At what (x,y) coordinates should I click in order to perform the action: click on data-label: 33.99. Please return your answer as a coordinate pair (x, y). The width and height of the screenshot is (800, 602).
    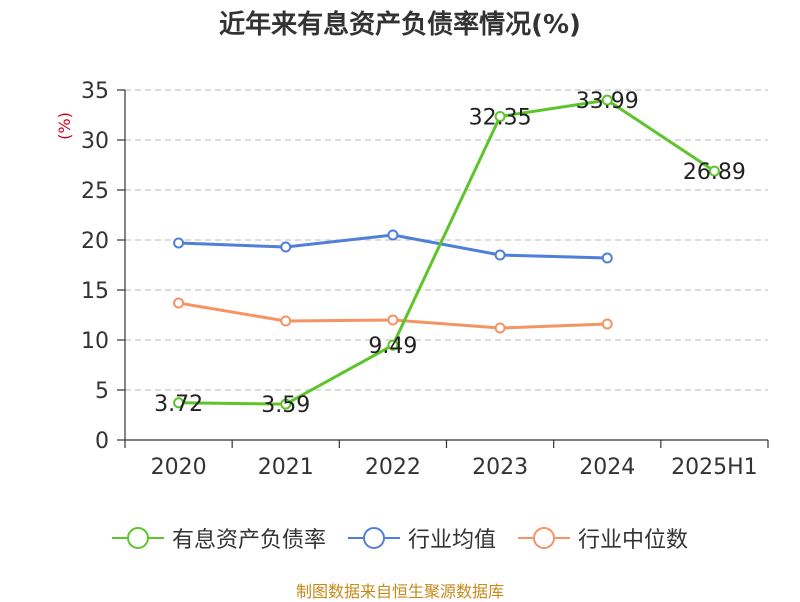
    Looking at the image, I should click on (607, 101).